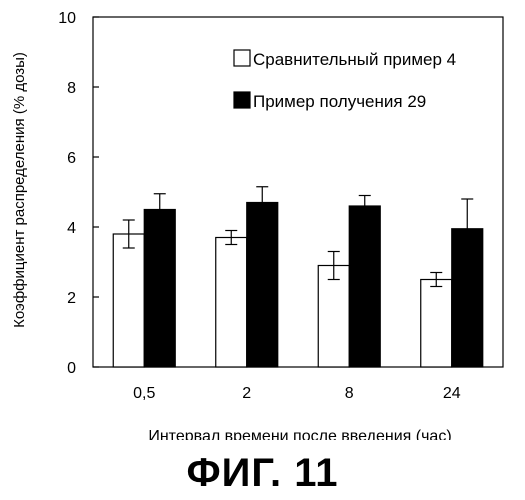  What do you see at coordinates (67, 18) in the screenshot?
I see `y-tick-label: 10` at bounding box center [67, 18].